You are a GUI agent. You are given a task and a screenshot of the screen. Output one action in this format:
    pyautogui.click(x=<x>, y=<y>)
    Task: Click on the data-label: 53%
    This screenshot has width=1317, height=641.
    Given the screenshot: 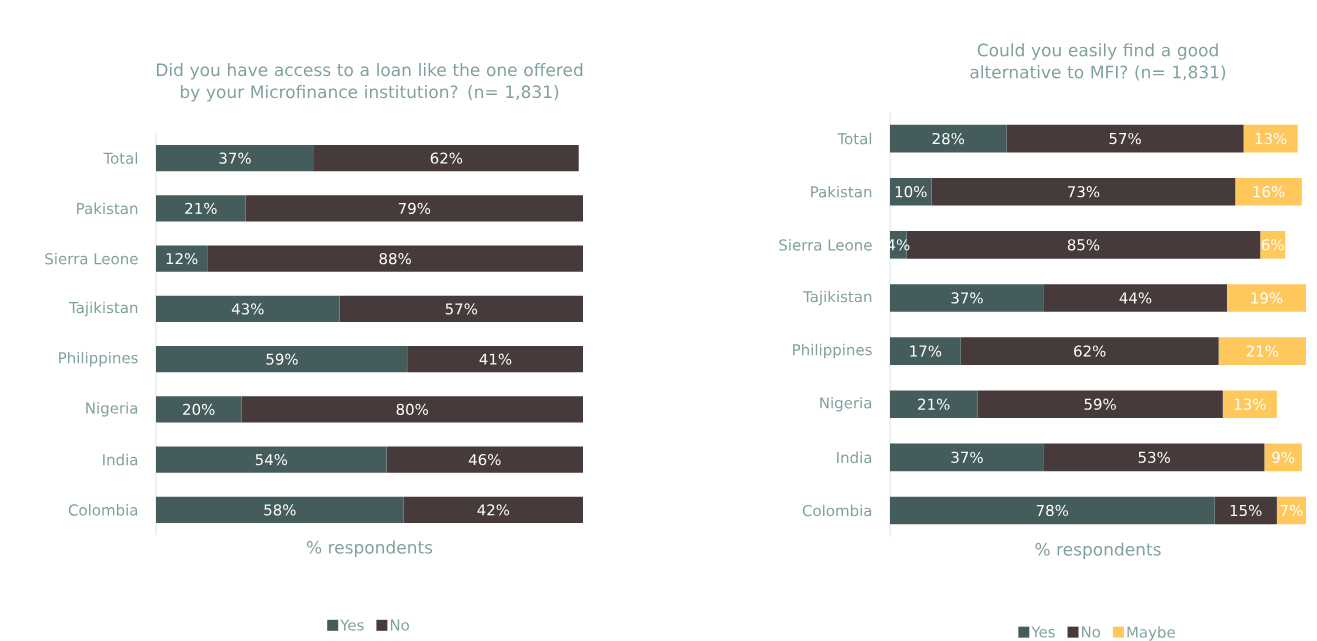 What is the action you would take?
    pyautogui.click(x=1154, y=457)
    